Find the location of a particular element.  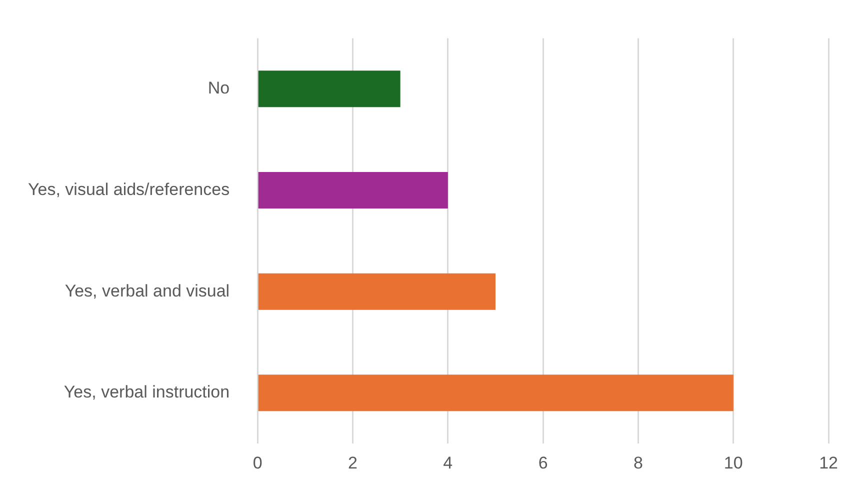

x-tick-label: 6 is located at coordinates (543, 462).